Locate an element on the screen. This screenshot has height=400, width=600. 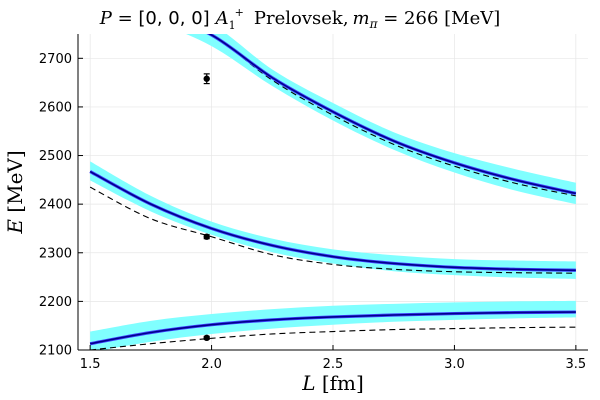
title-mass-value: = 266 [MeV] is located at coordinates (439, 18).